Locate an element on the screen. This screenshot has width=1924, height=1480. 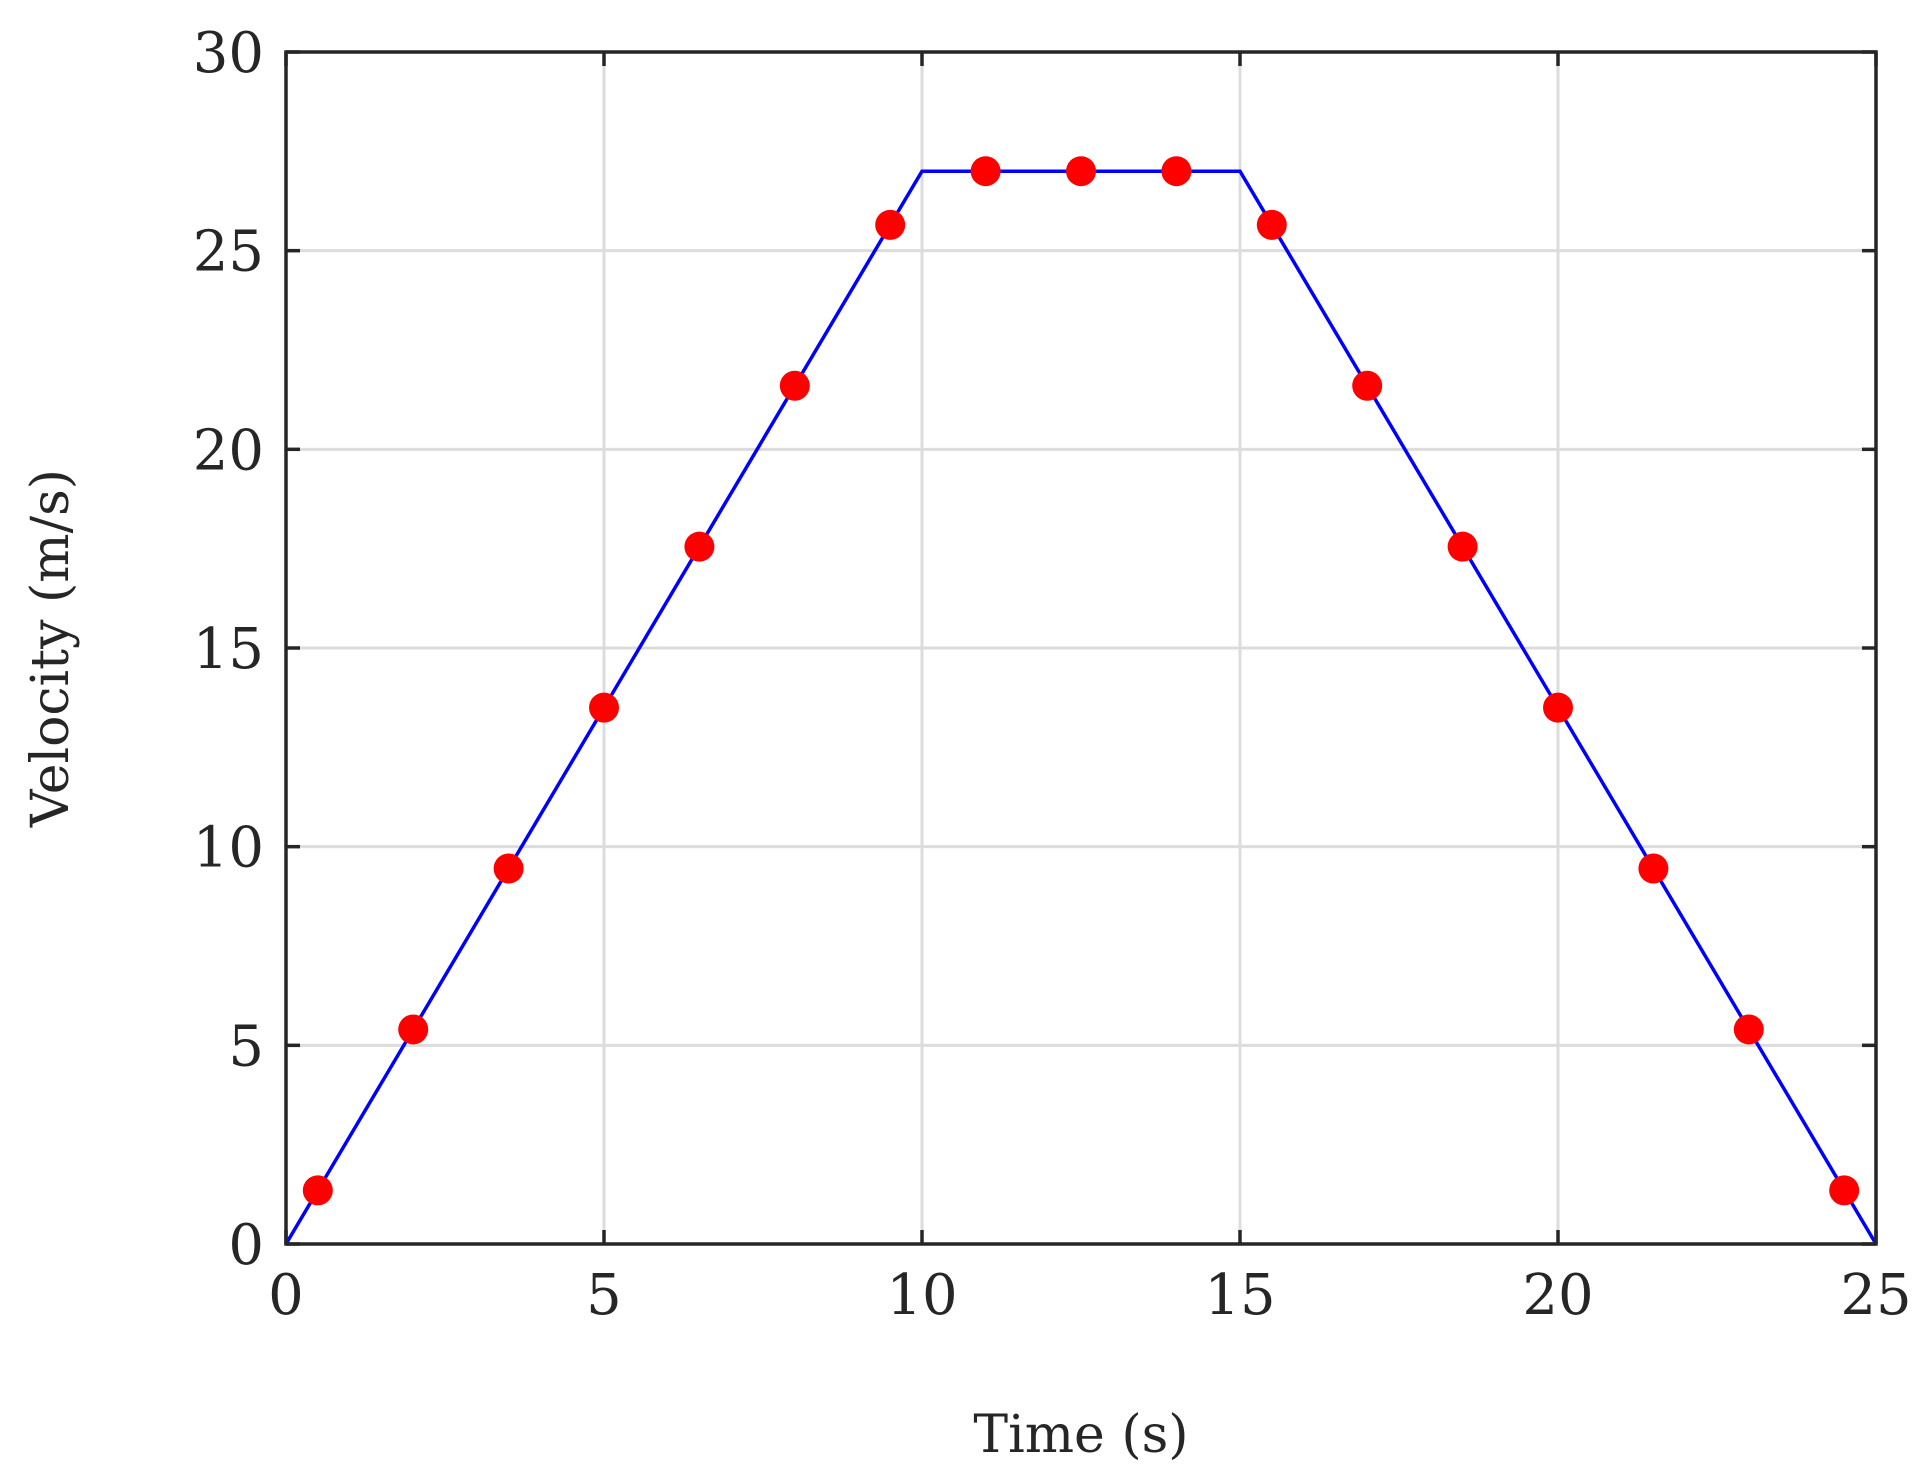
x-axis-label: Time (s) is located at coordinates (1080, 1435).